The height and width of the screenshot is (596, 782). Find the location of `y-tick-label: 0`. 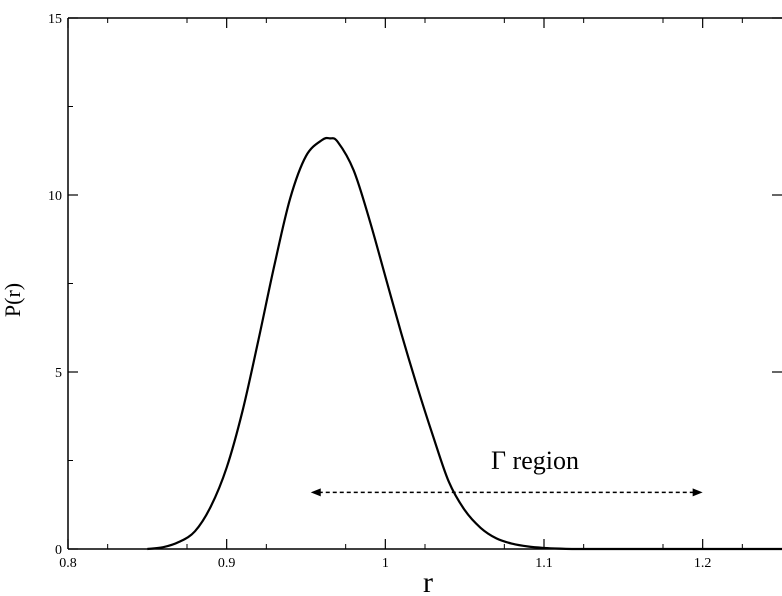

y-tick-label: 0 is located at coordinates (58, 550).